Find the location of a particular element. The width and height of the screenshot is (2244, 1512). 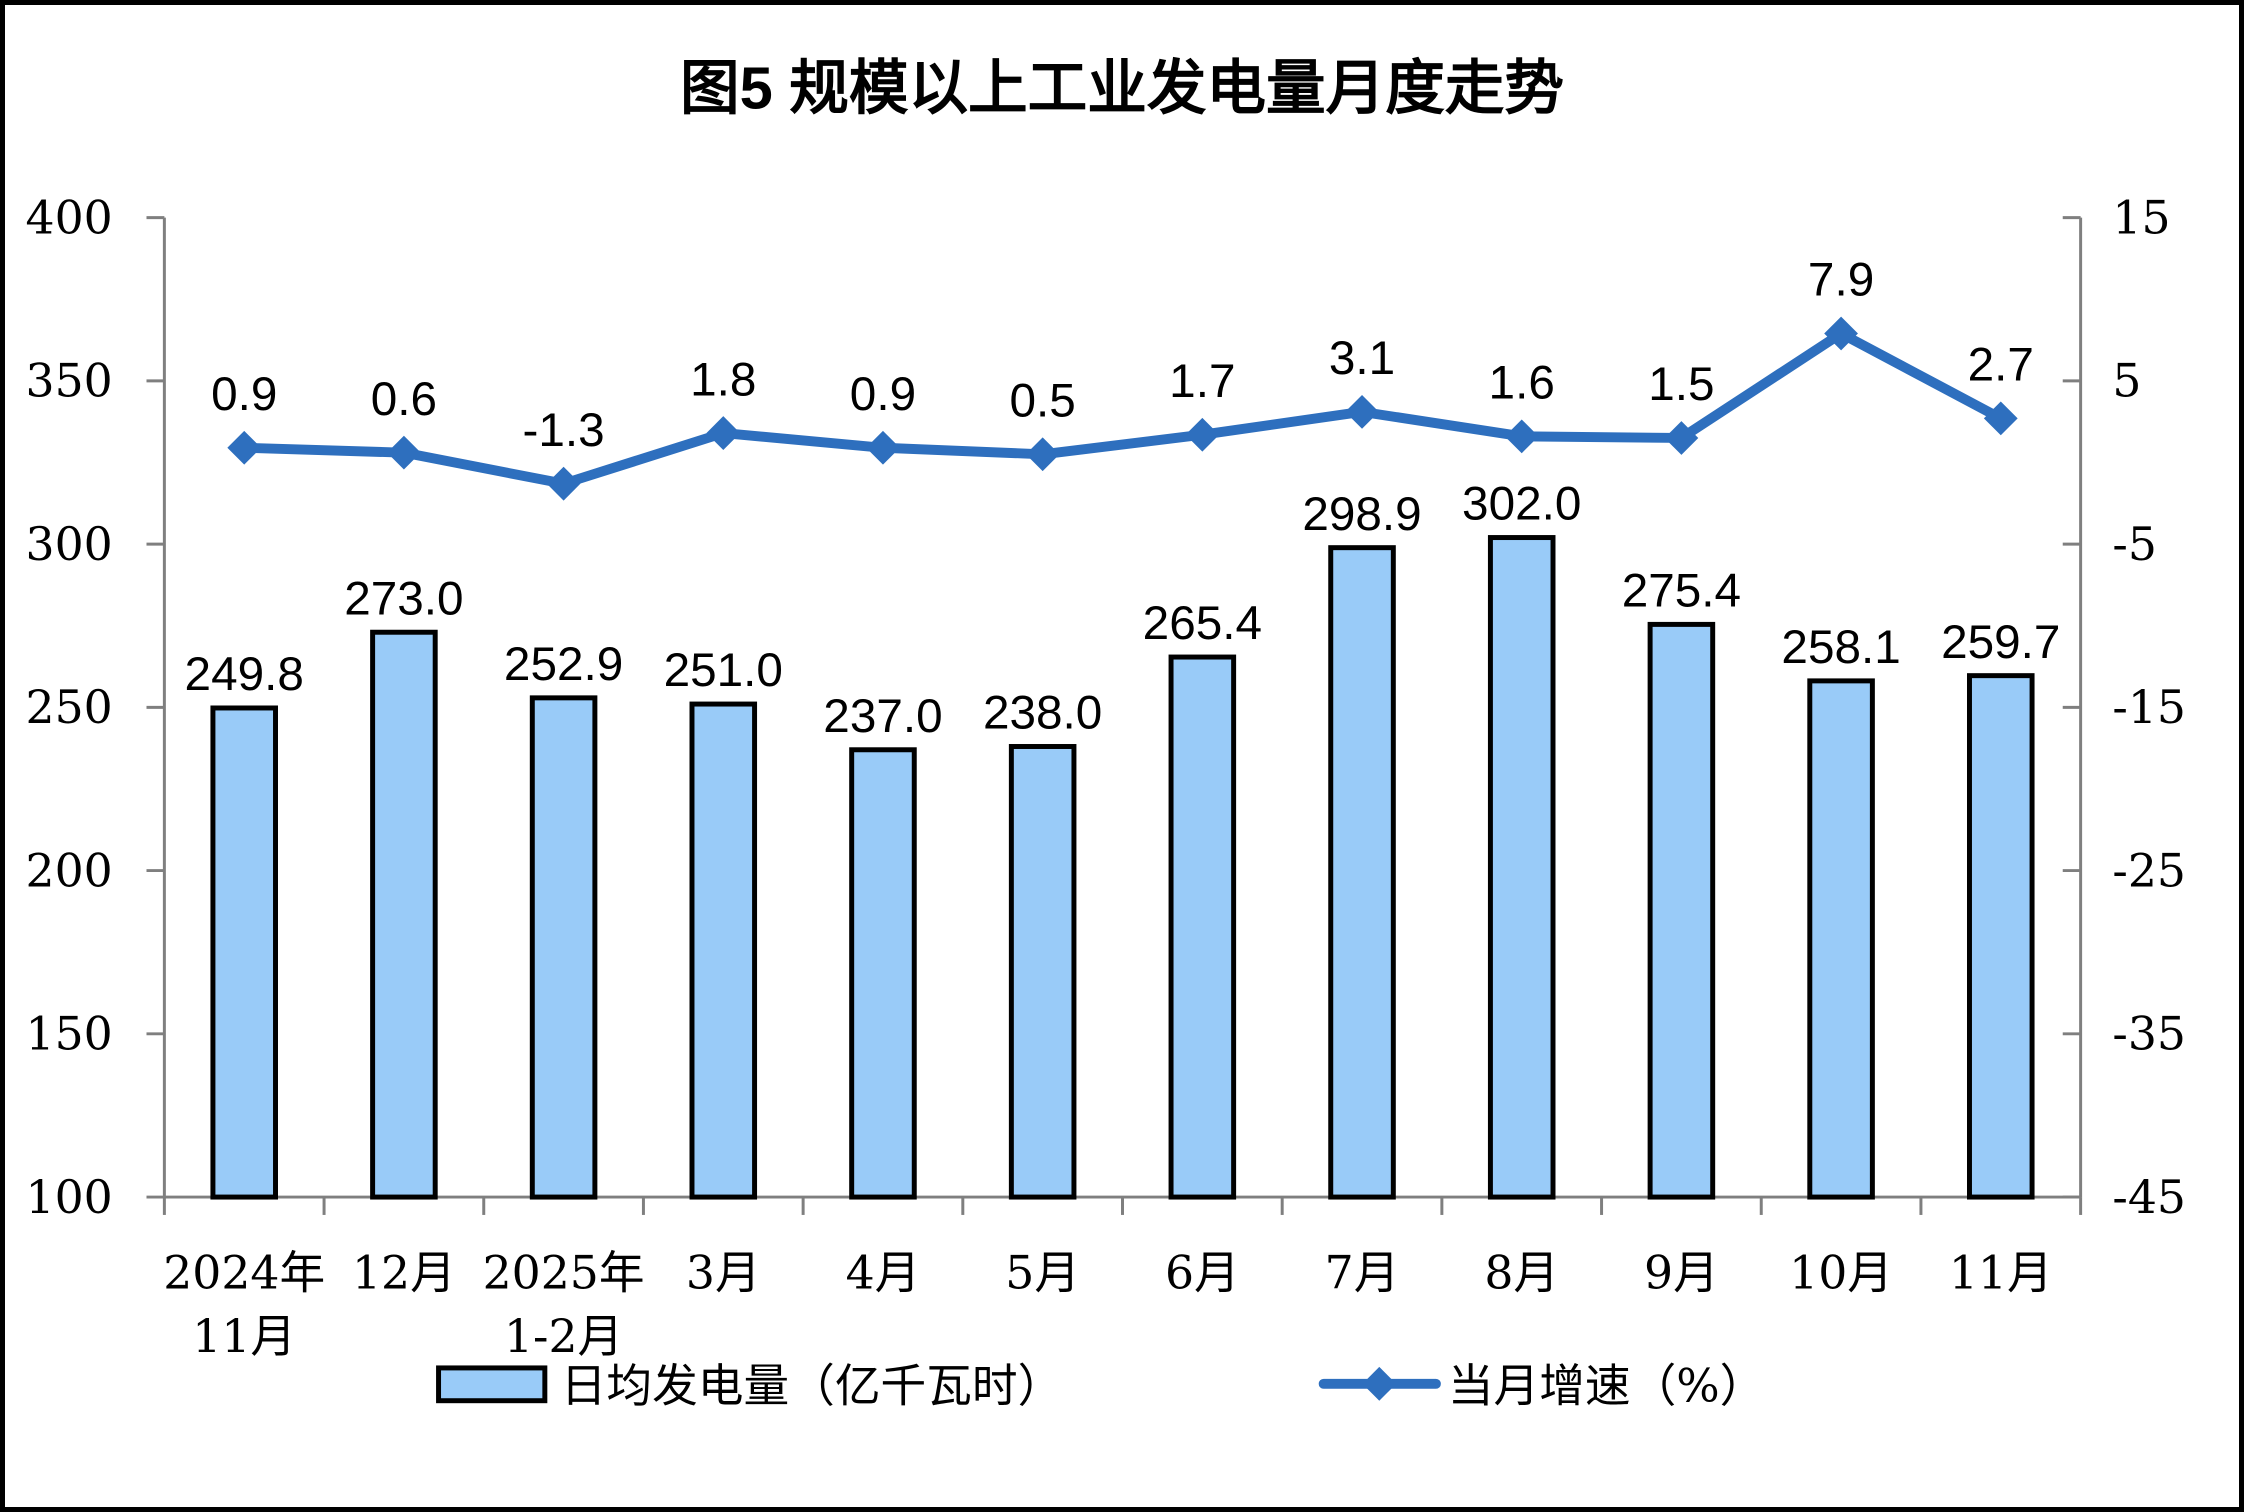

bar-value-label: 273.0 is located at coordinates (403, 598).